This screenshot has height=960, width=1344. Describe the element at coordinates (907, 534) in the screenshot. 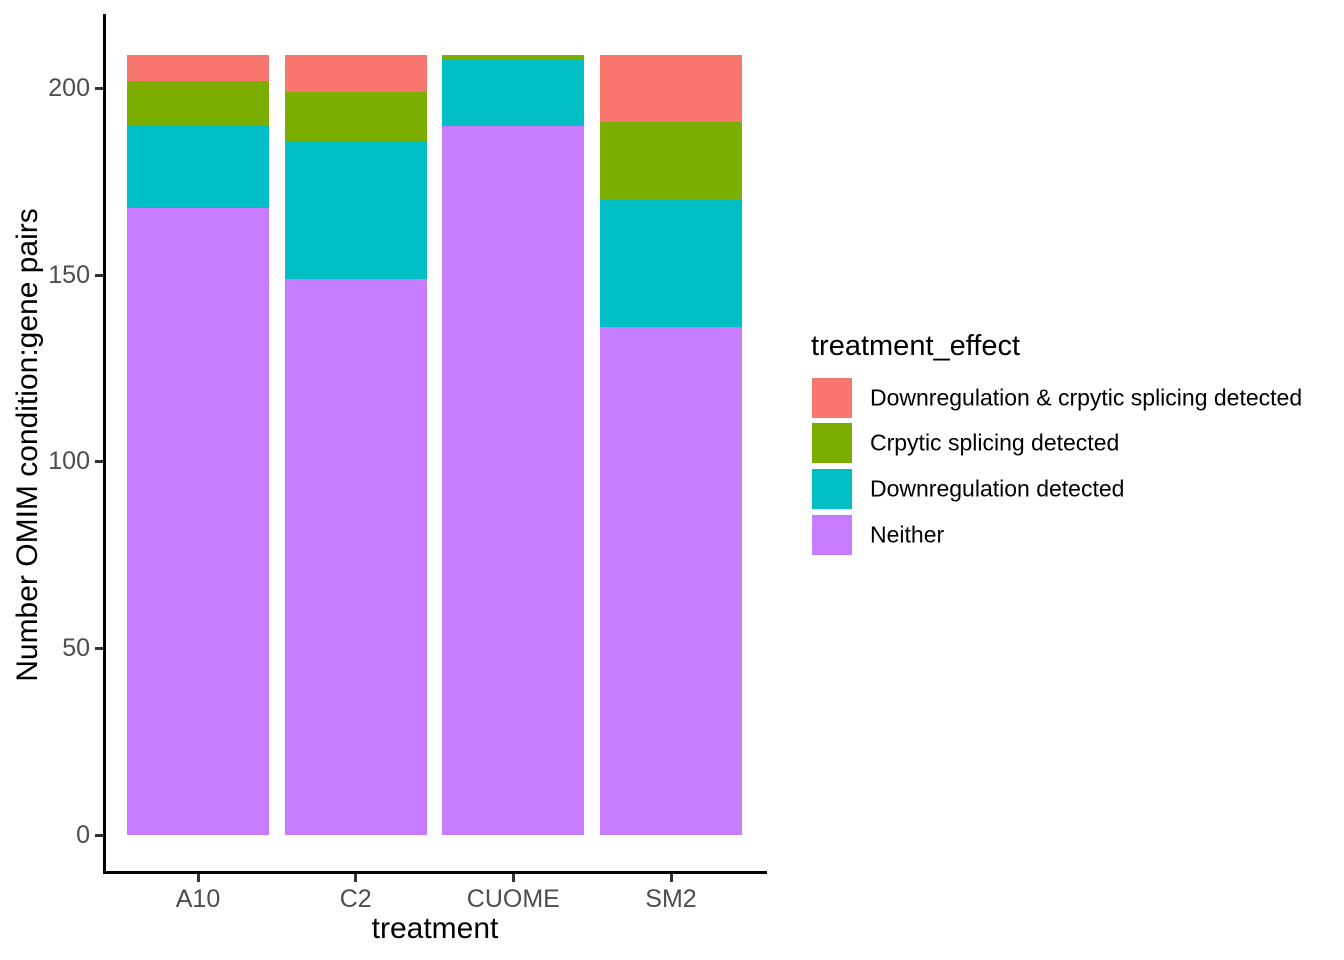

I see `legend-item-label: Neither` at that location.